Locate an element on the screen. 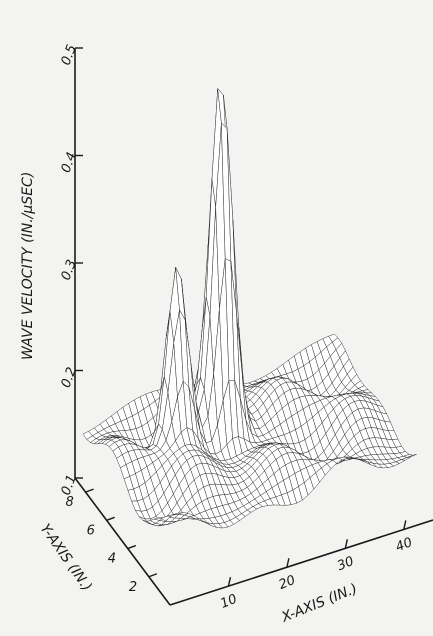 The image size is (433, 636). y-tick-label: 2 is located at coordinates (133, 587).